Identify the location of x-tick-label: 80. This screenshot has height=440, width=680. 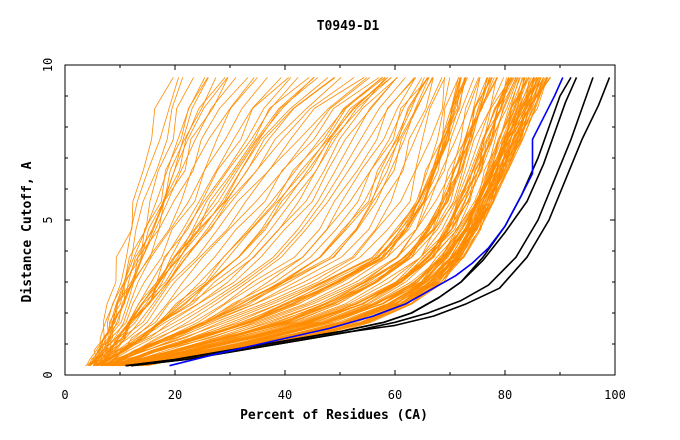
(505, 395).